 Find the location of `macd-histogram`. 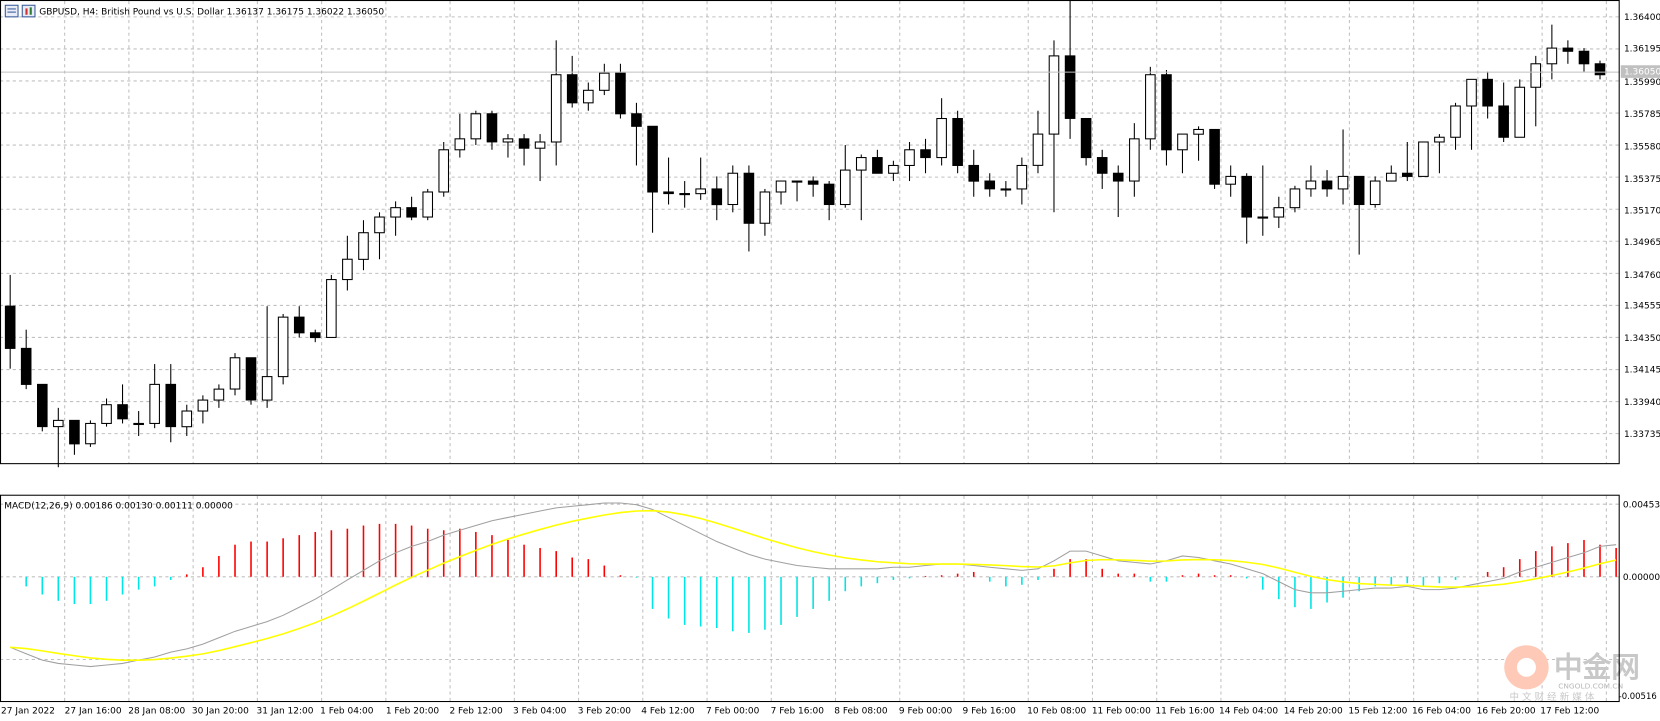

macd-histogram is located at coordinates (821, 578).